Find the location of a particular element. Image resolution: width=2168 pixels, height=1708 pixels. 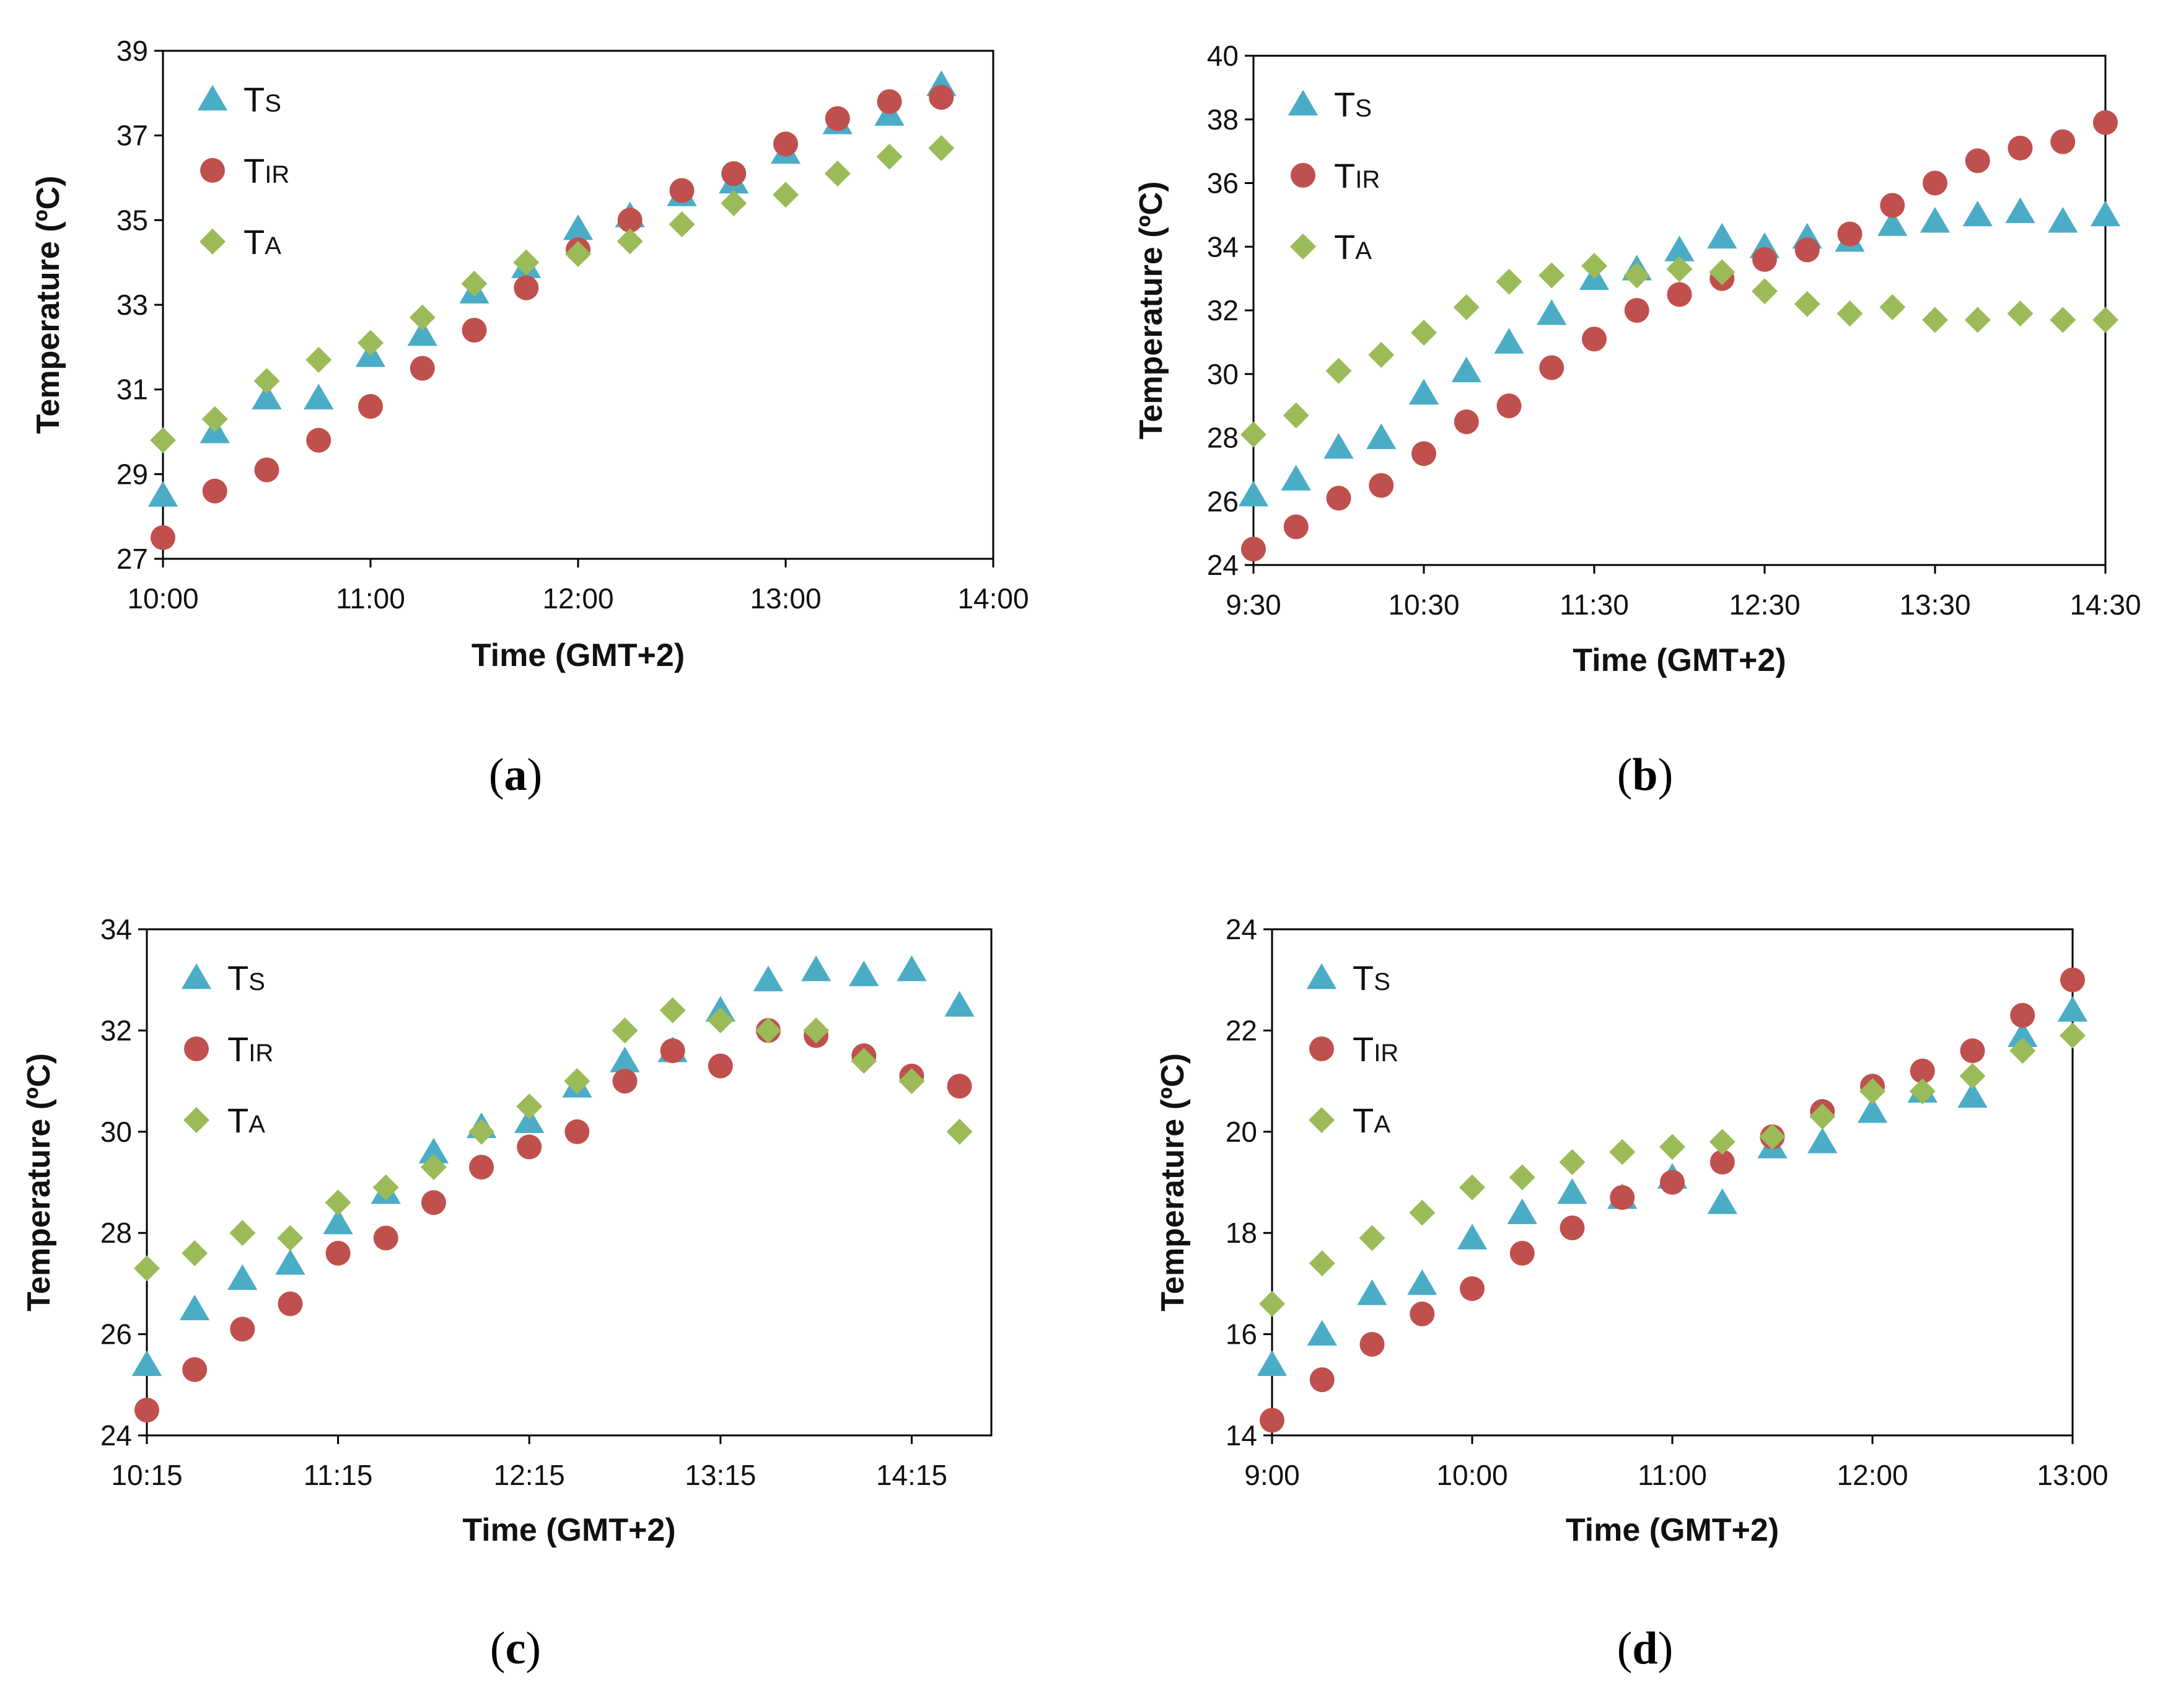

caption-letter: a is located at coordinates (515, 775).